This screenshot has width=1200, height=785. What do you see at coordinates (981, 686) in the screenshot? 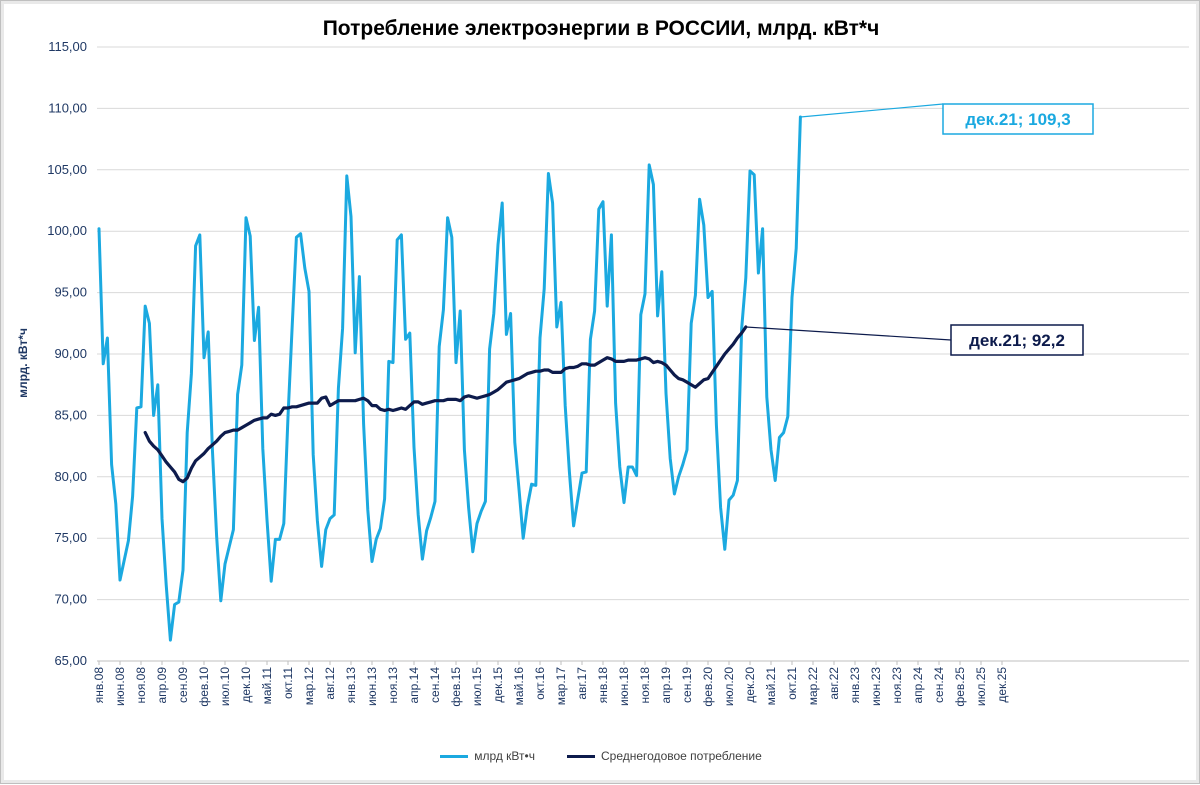
I see `x-tick-label: июл.25` at bounding box center [981, 686].